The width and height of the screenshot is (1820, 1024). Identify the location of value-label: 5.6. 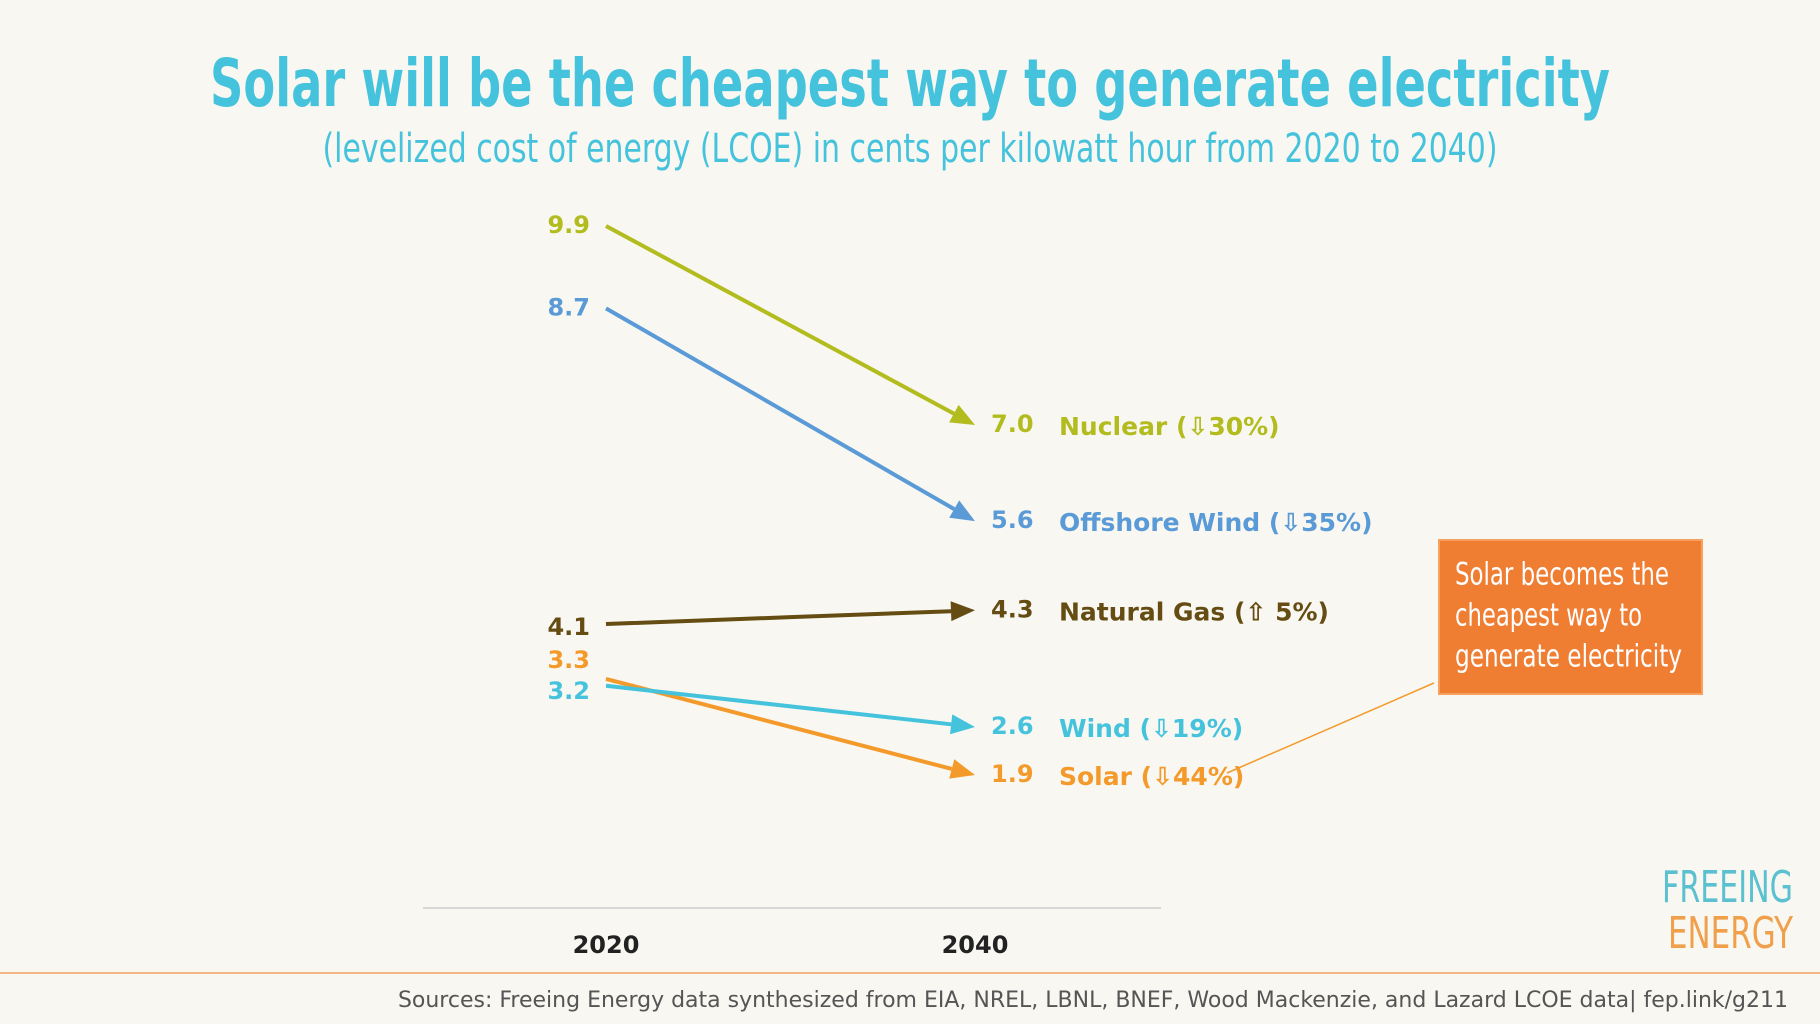
(1012, 520).